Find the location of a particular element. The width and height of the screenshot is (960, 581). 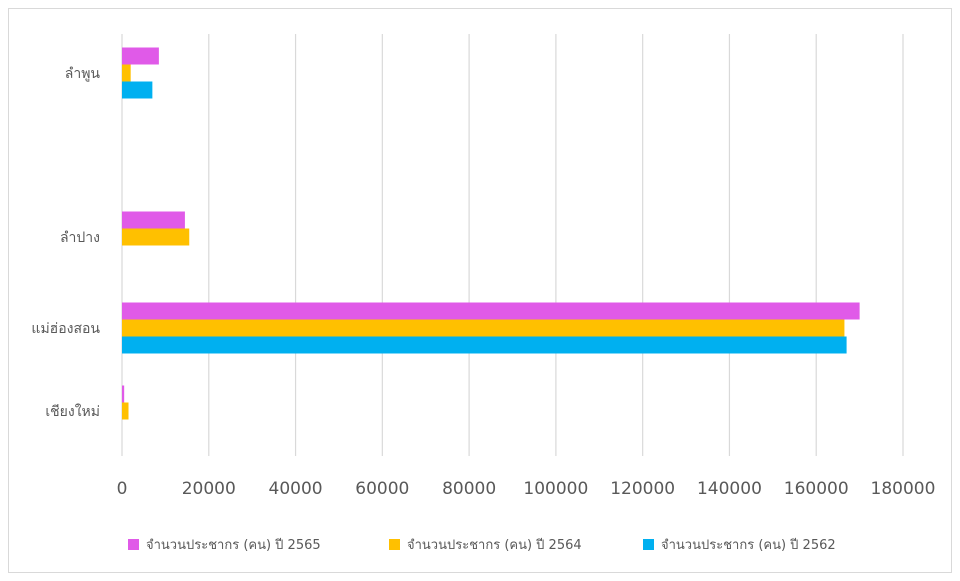

x-tick-label-0: 0 is located at coordinates (122, 489).